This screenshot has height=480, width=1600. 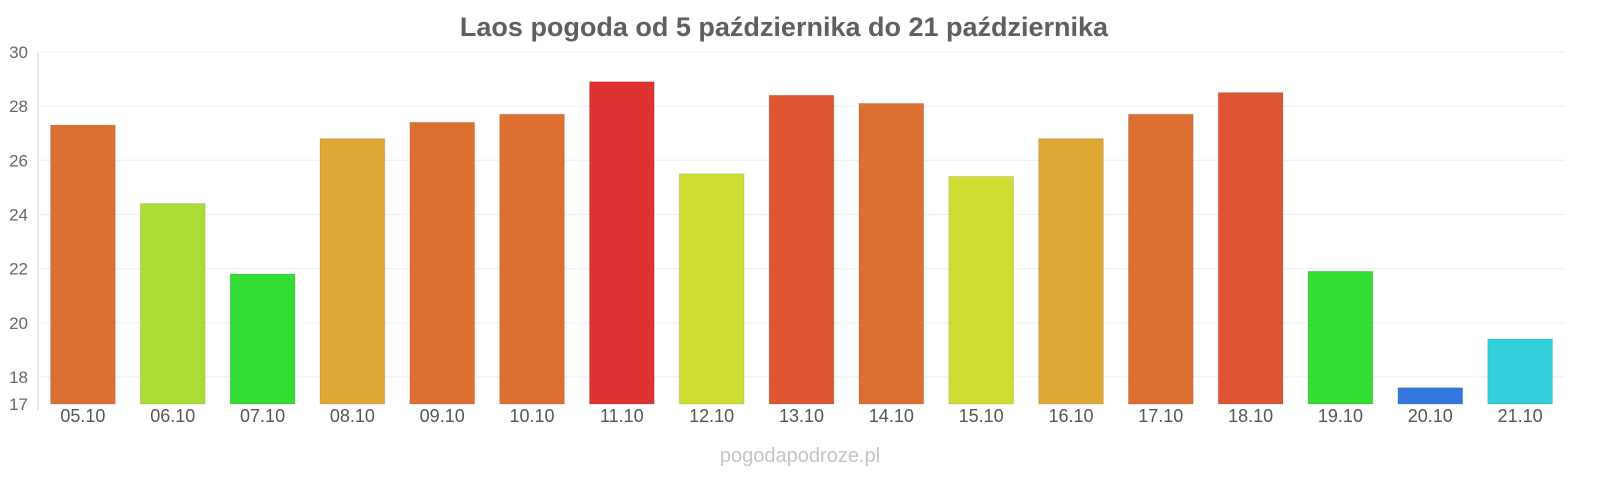 I want to click on x-tick-label: 18.10, so click(x=1250, y=416).